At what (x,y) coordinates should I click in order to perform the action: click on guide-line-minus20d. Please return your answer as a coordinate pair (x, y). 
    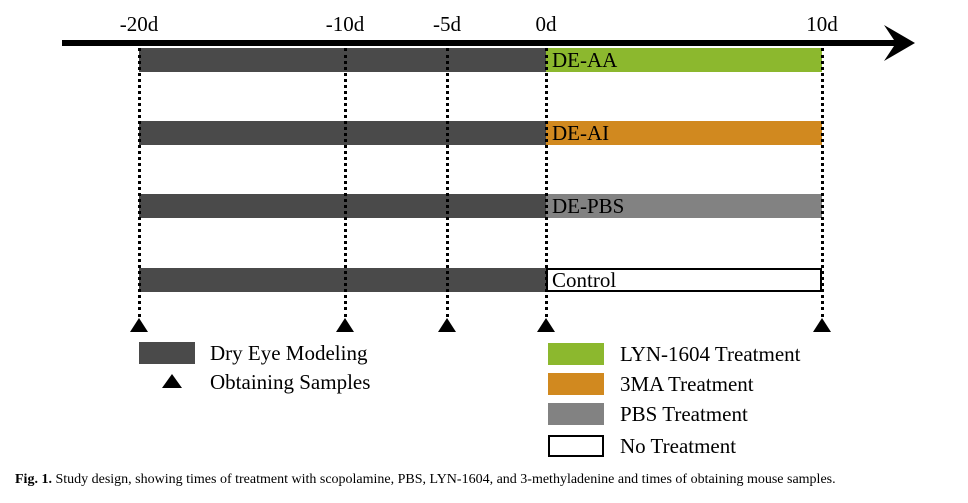
    Looking at the image, I should click on (139, 182).